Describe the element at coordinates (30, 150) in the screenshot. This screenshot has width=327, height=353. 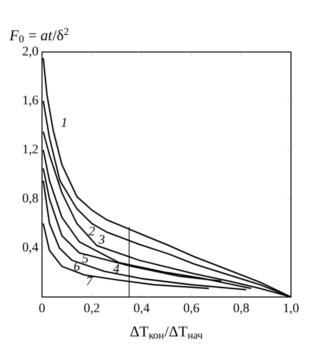
I see `y-tick-label: 1,2` at that location.